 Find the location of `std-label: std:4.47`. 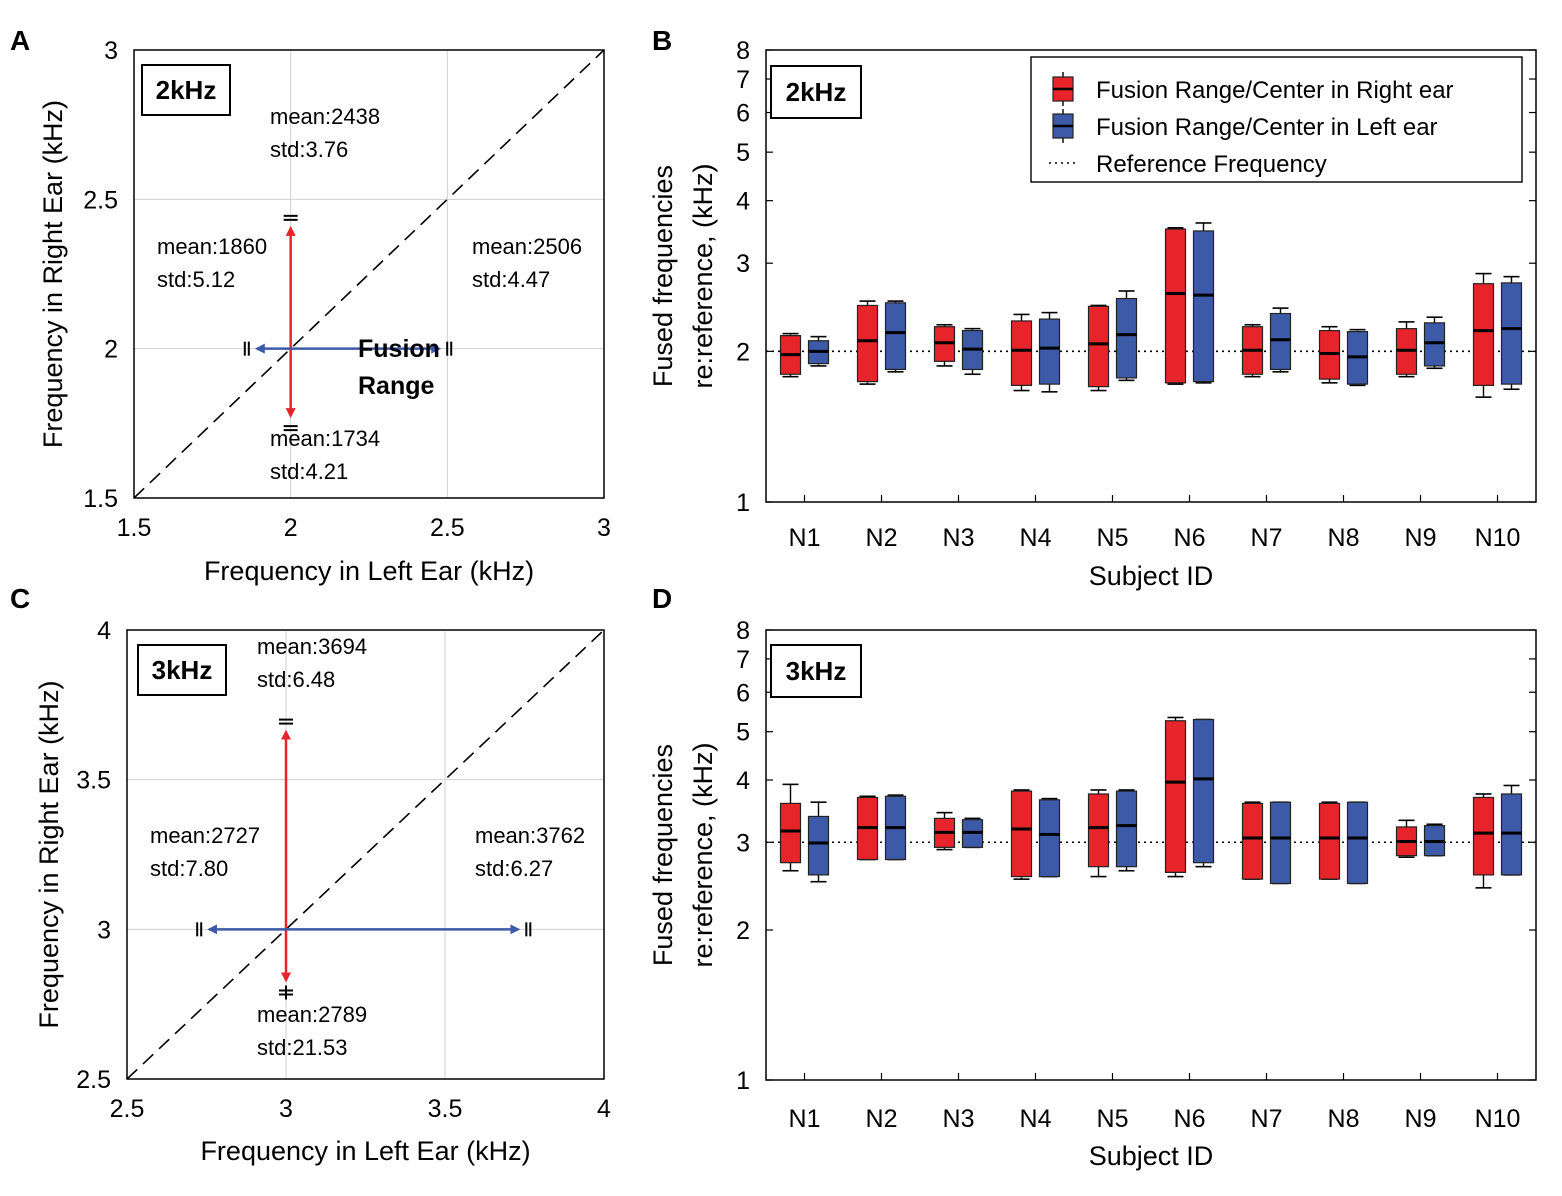

std-label: std:4.47 is located at coordinates (511, 279).